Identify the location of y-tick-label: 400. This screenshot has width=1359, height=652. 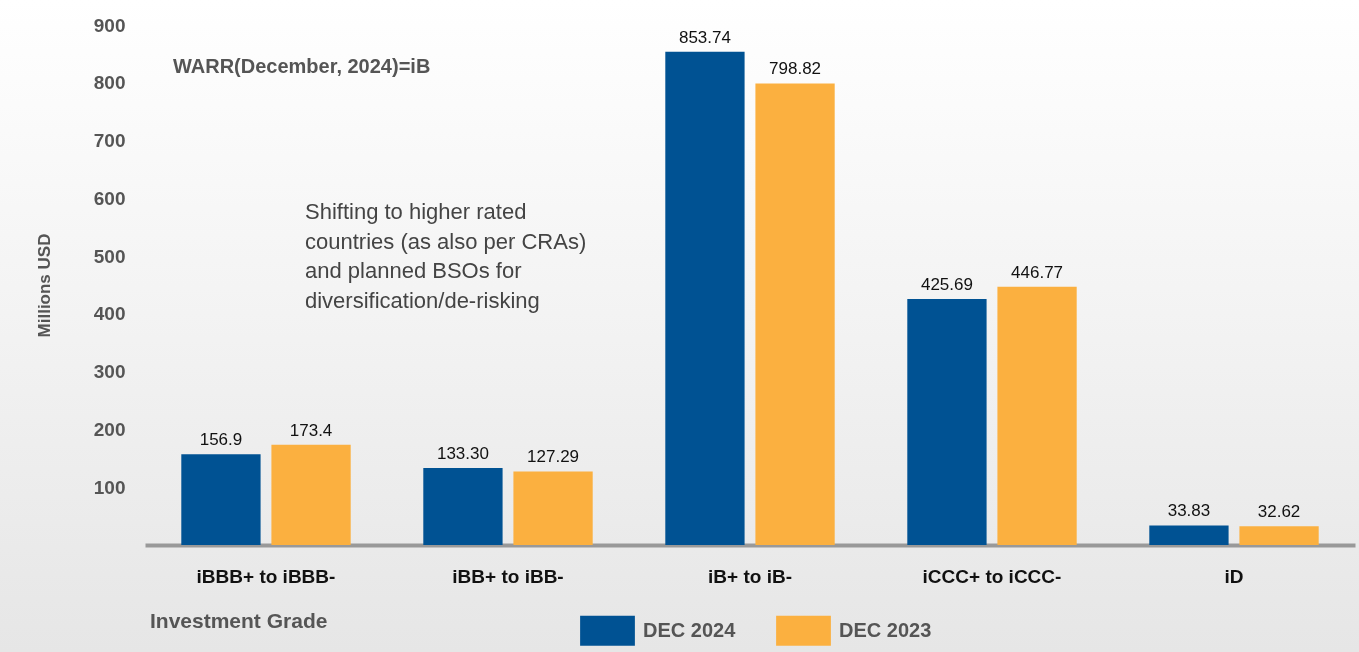
(109, 314).